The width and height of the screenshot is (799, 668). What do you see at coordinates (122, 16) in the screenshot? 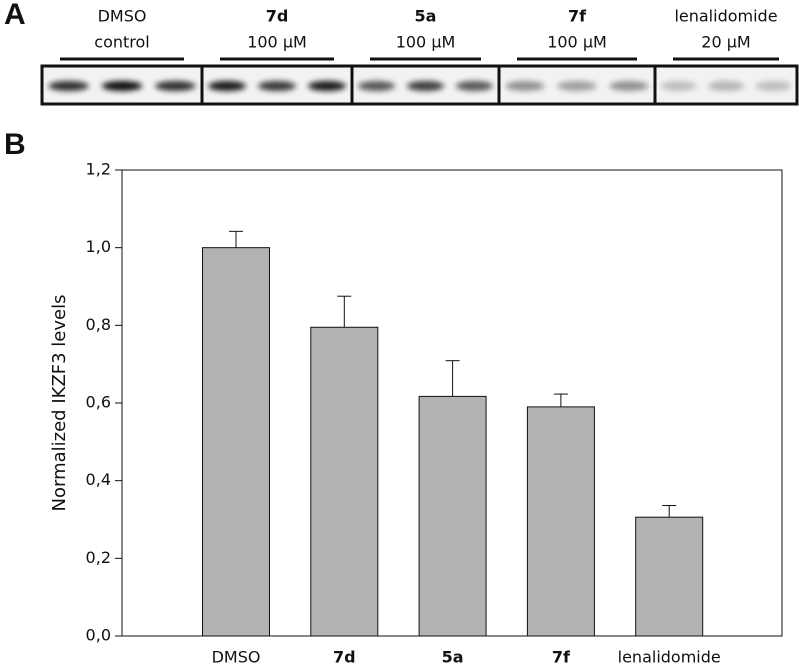
I see `lane-name: DMSO` at bounding box center [122, 16].